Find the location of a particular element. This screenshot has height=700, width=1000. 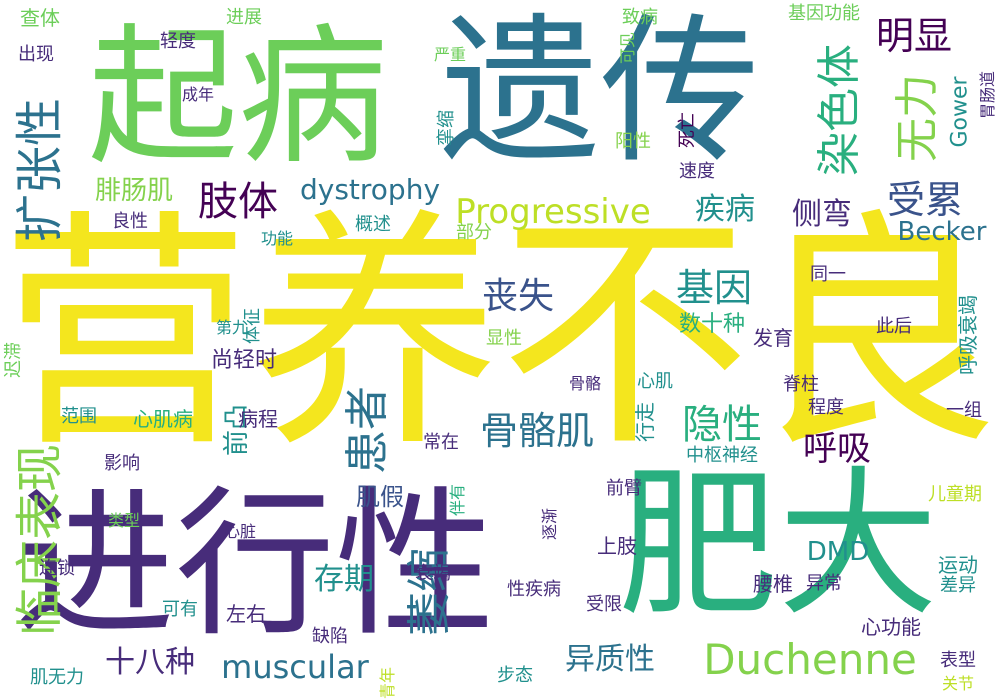

word-yizhixing: 异质性 is located at coordinates (610, 659).